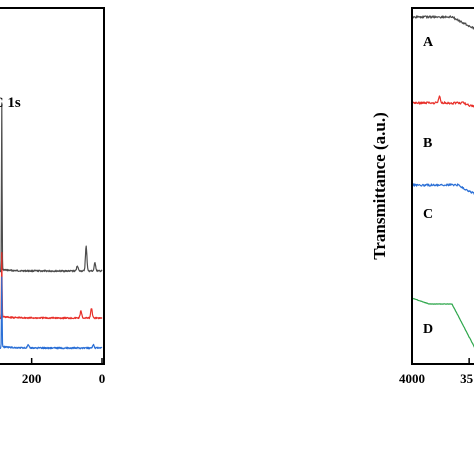  What do you see at coordinates (467, 378) in the screenshot?
I see `ftir-x-tick-label-2: 35` at bounding box center [467, 378].